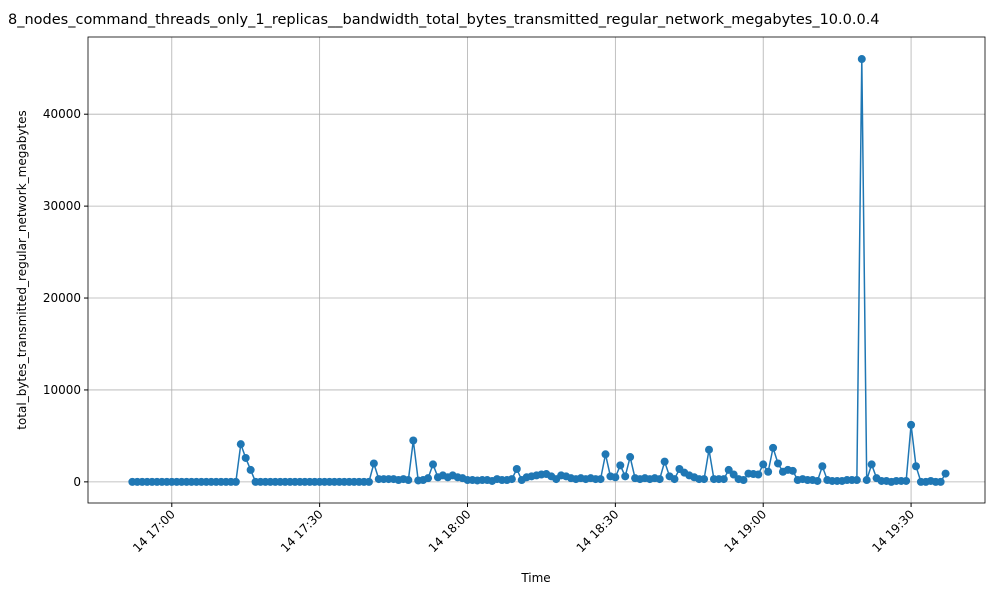  I want to click on y-tick-label: 10000, so click(62, 390).